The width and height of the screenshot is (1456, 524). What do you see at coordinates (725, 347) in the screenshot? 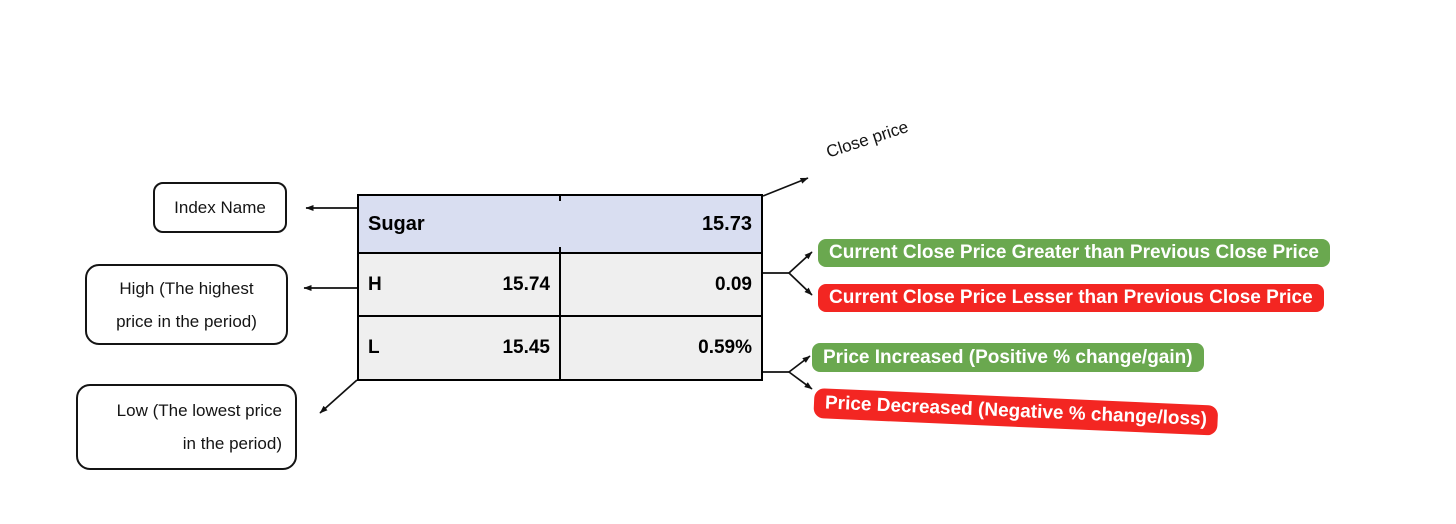
I see `percent-change-value: 0.59%` at bounding box center [725, 347].